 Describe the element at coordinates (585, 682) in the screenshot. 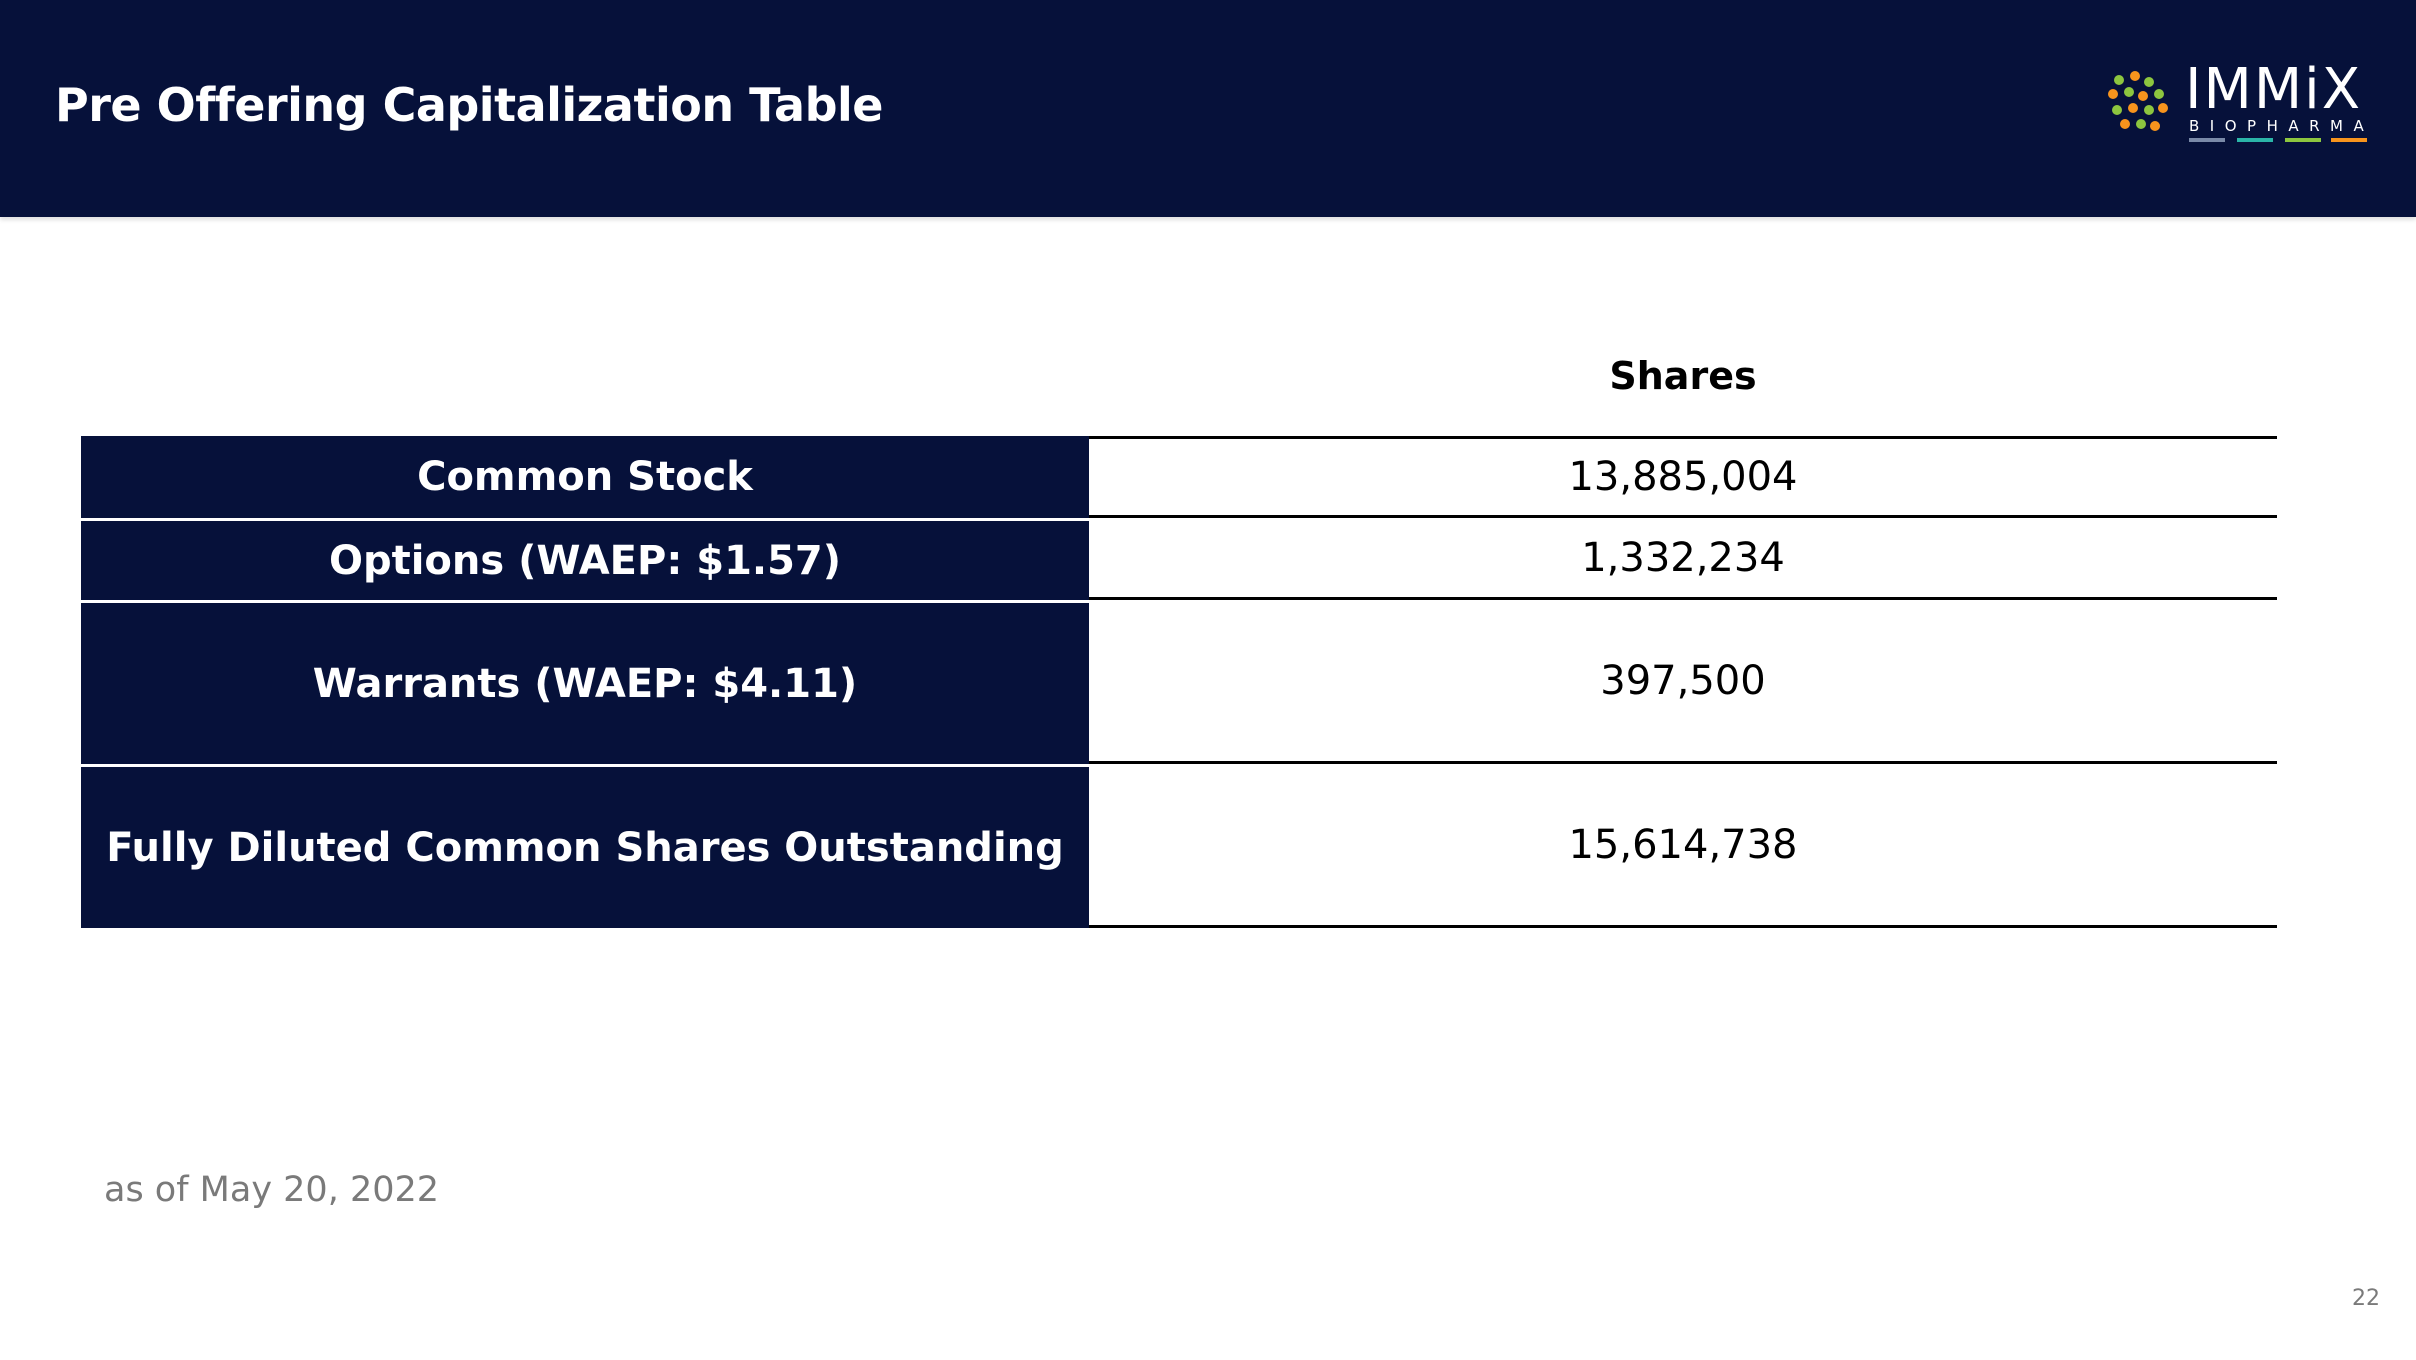

I see `row-label: Warrants (WAEP: $4.11)` at that location.